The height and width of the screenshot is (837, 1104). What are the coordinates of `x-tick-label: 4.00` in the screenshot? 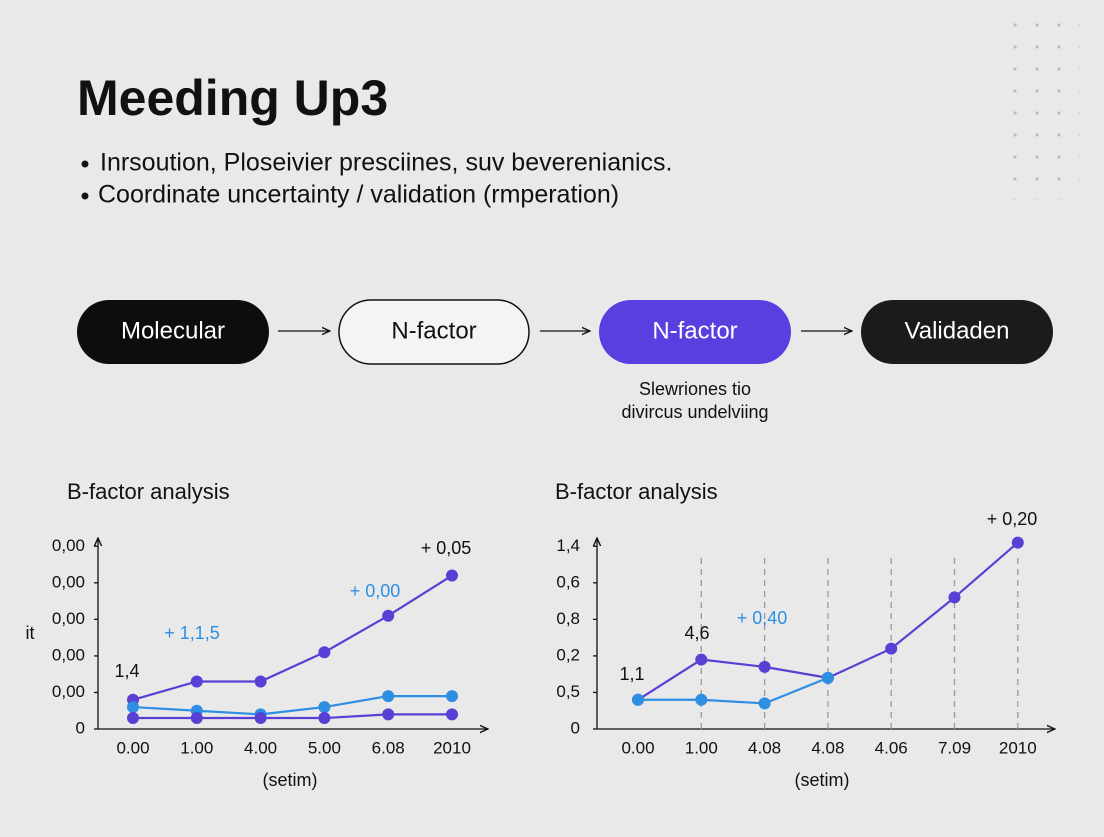 It's located at (260, 747).